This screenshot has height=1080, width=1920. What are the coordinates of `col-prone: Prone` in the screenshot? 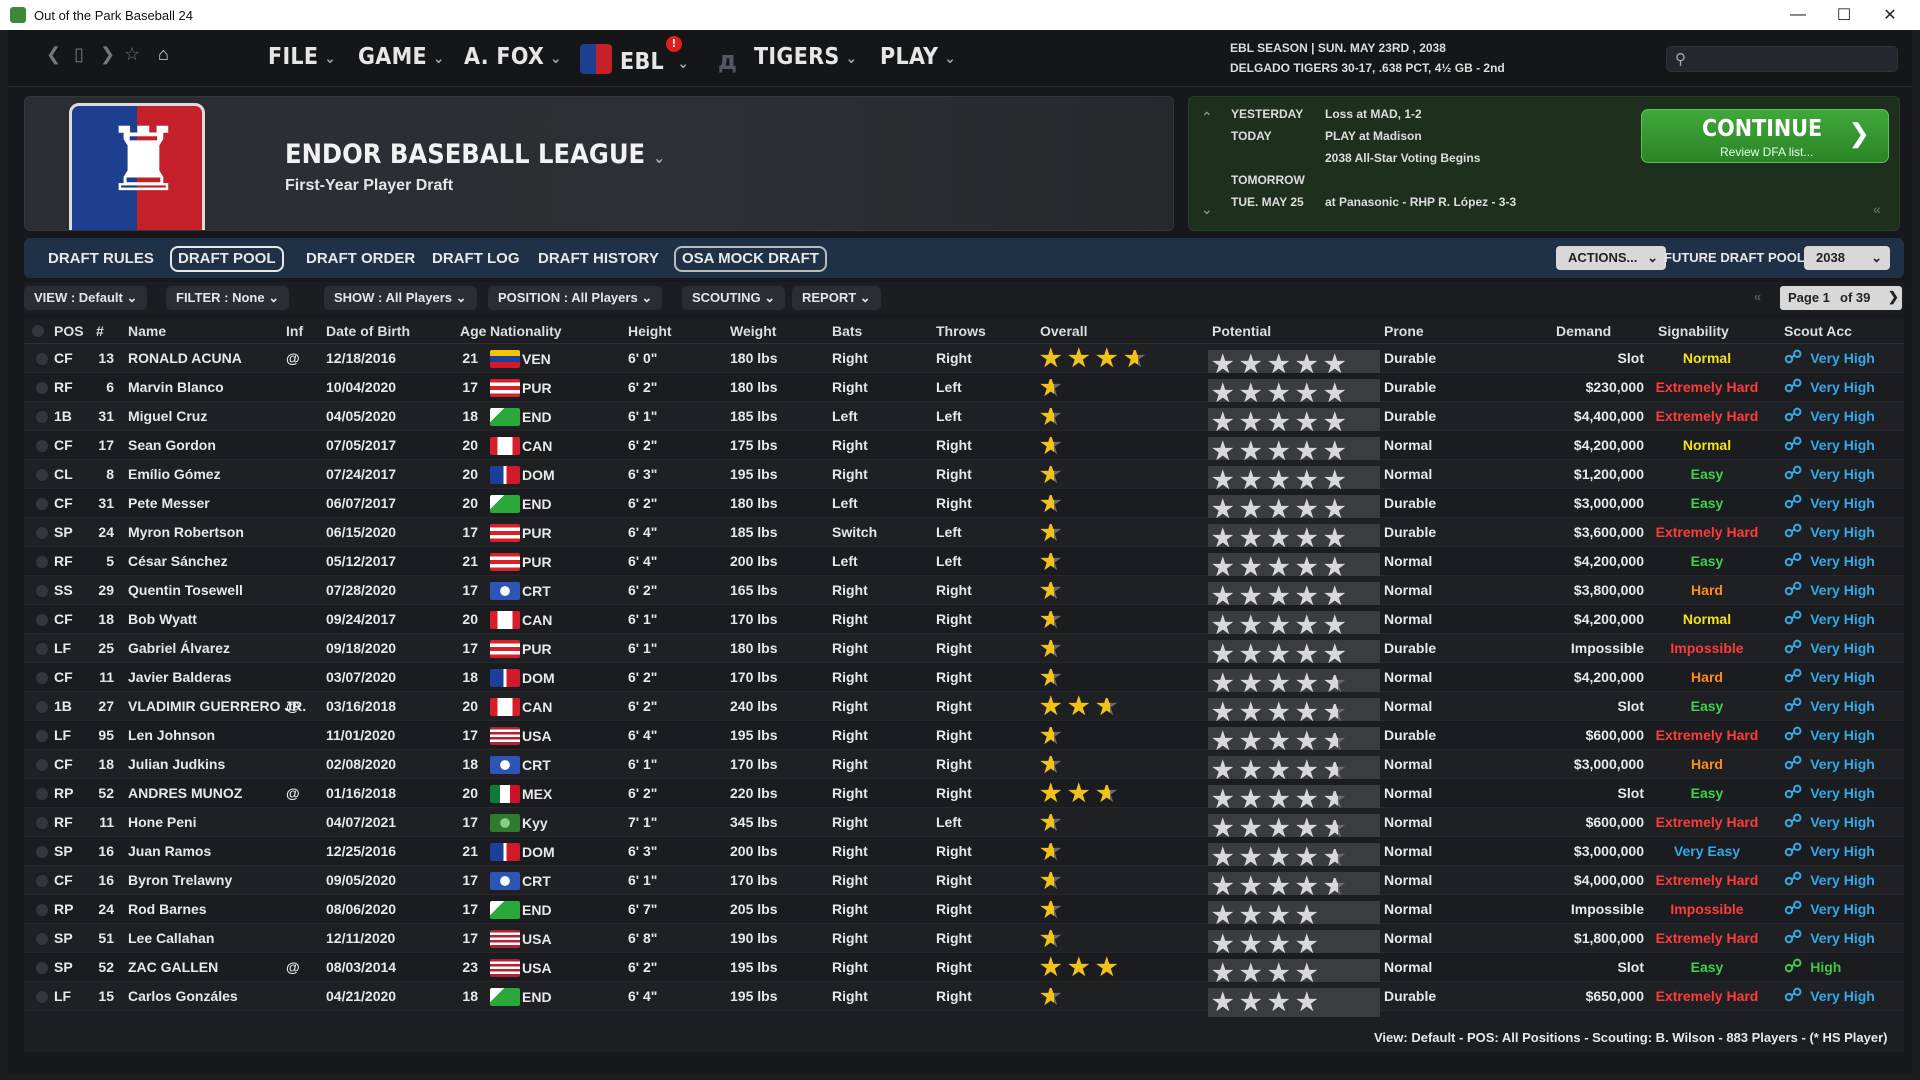 It's located at (1404, 331).